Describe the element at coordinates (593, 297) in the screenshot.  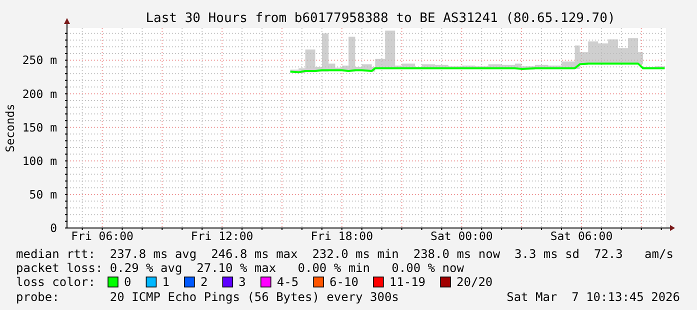
I see `text: Sat Mar 7 10:13:45 2026` at that location.